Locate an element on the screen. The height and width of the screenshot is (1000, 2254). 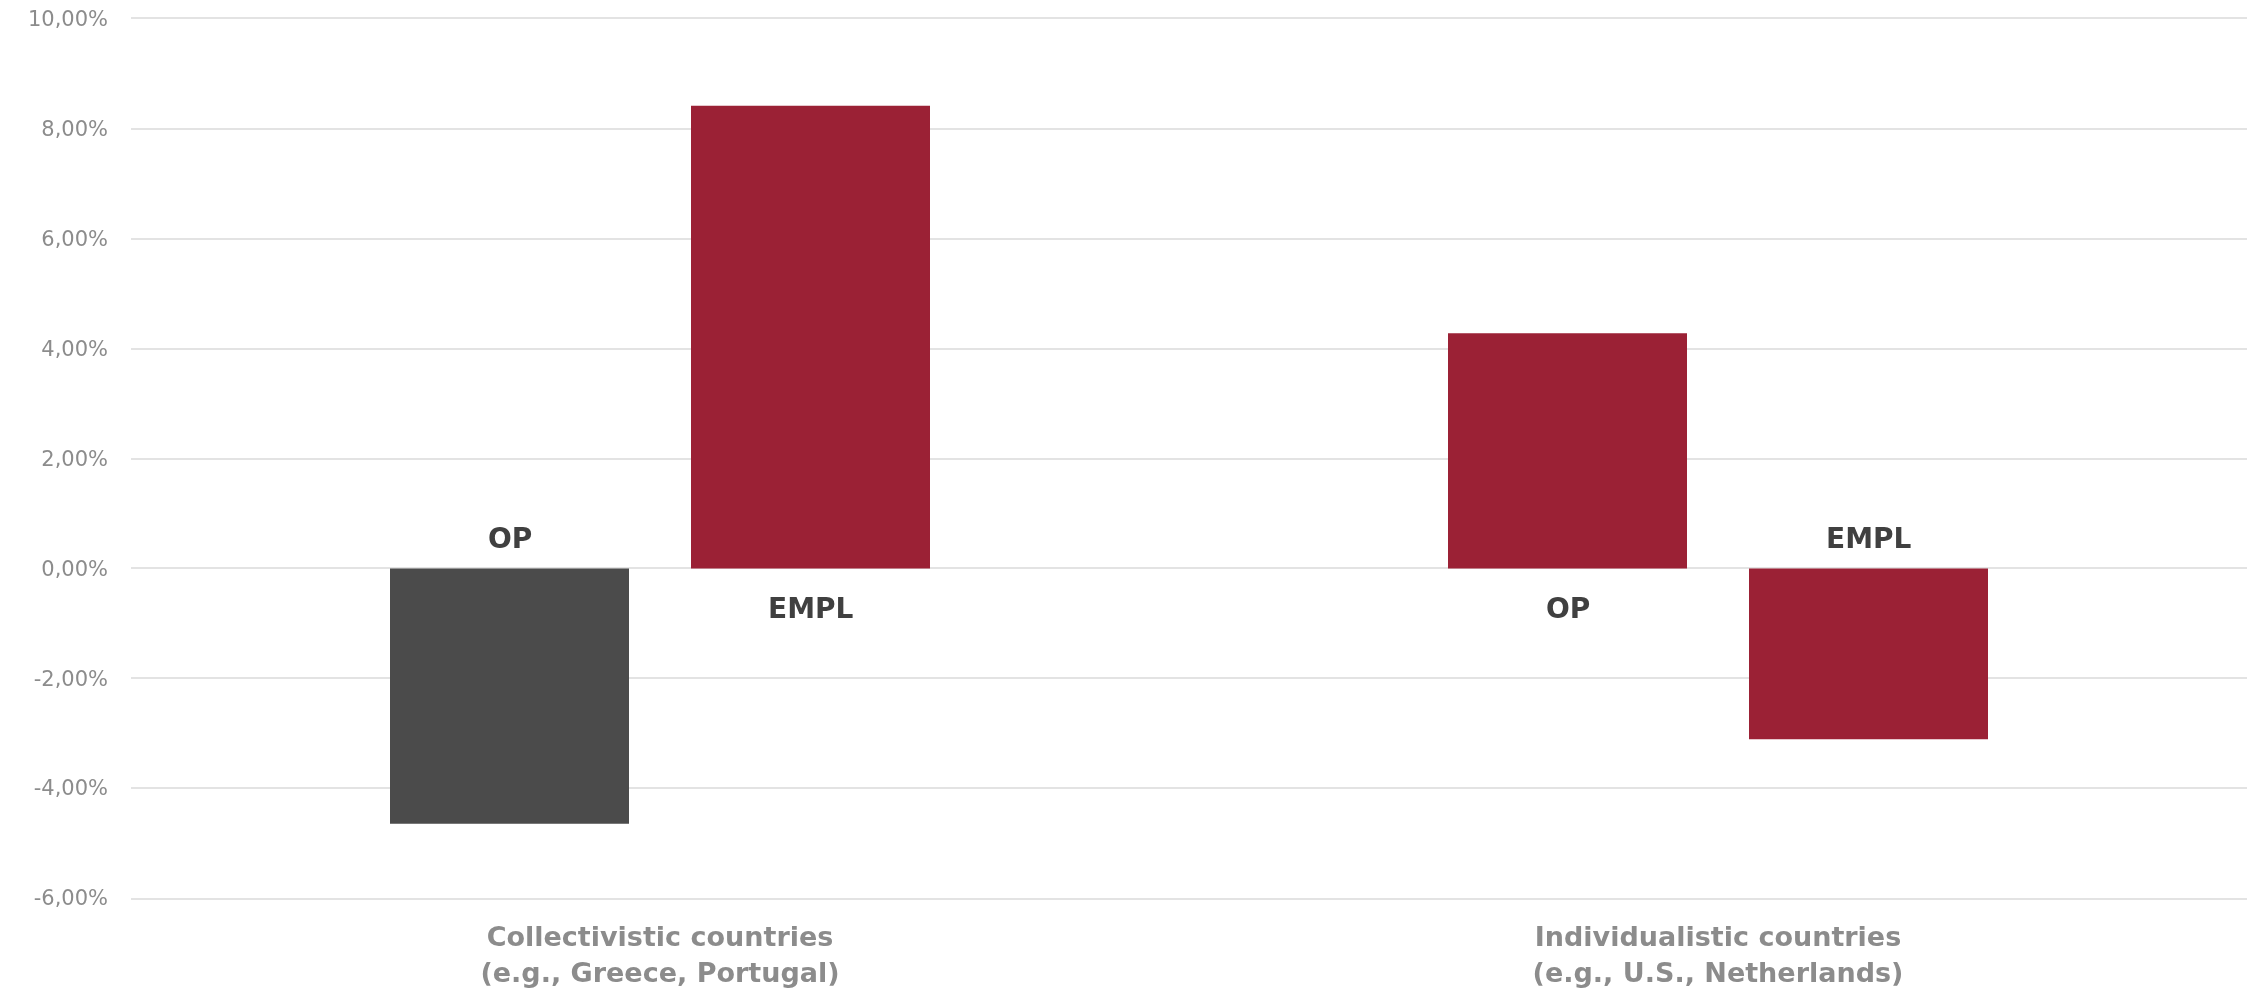
y-tick-label: 8,00% is located at coordinates (74, 129).